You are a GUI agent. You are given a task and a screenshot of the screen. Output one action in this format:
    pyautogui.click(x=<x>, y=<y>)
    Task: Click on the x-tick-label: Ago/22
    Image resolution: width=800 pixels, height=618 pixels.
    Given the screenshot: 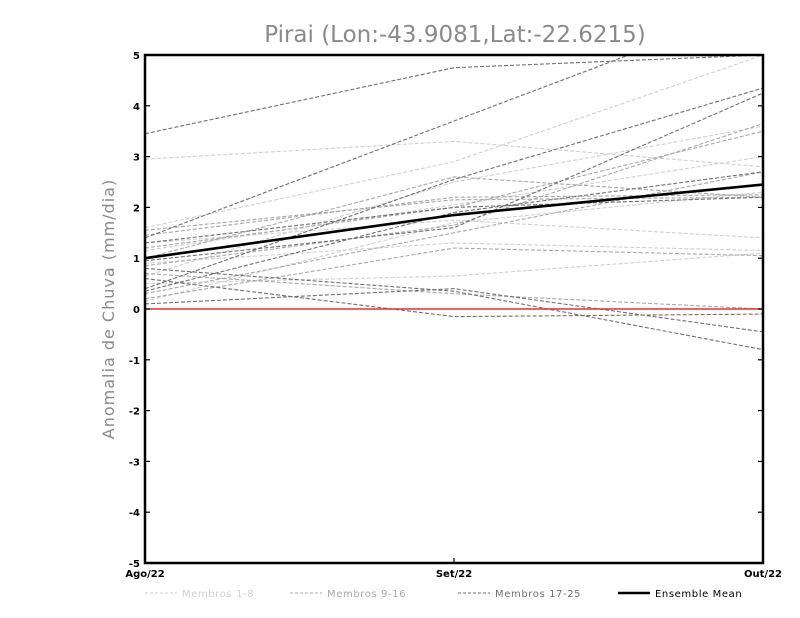 What is the action you would take?
    pyautogui.click(x=144, y=574)
    